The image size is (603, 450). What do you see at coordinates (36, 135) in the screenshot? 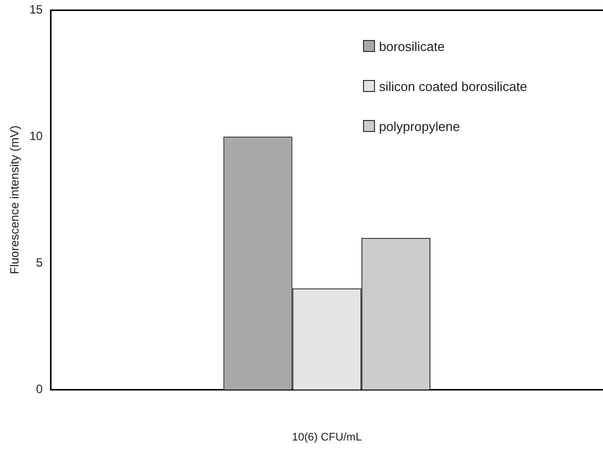
I see `y-tick-label: 10` at bounding box center [36, 135].